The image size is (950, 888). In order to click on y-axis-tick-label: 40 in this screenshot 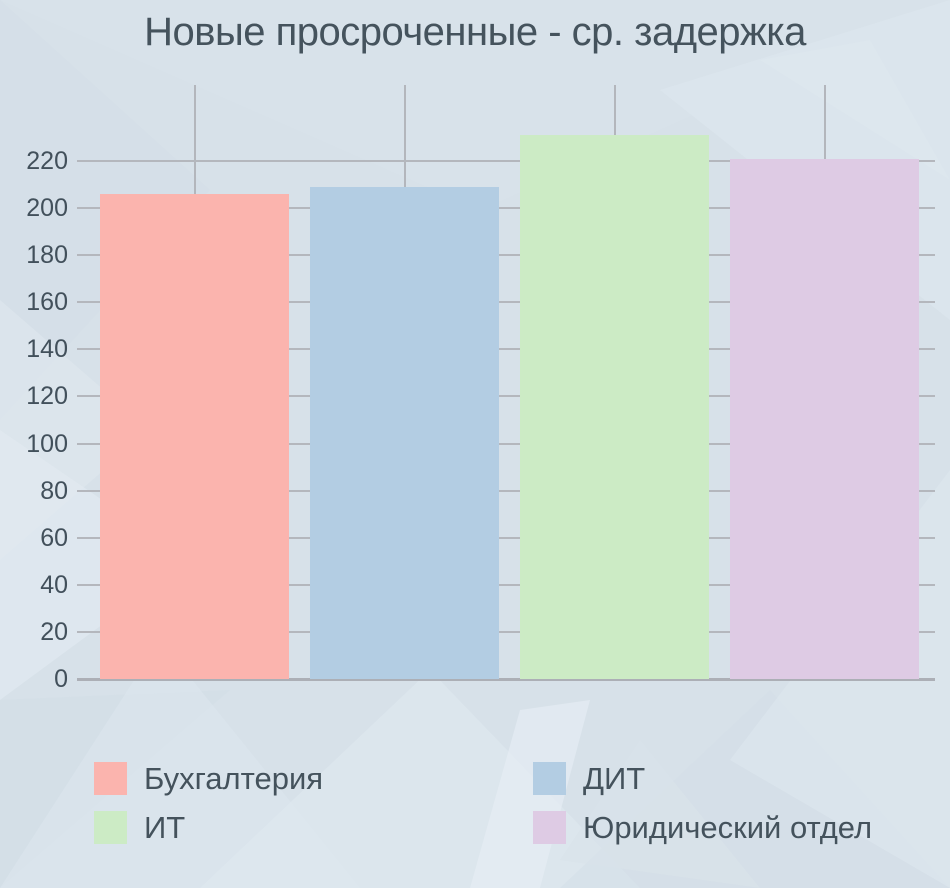, I will do `click(54, 584)`.